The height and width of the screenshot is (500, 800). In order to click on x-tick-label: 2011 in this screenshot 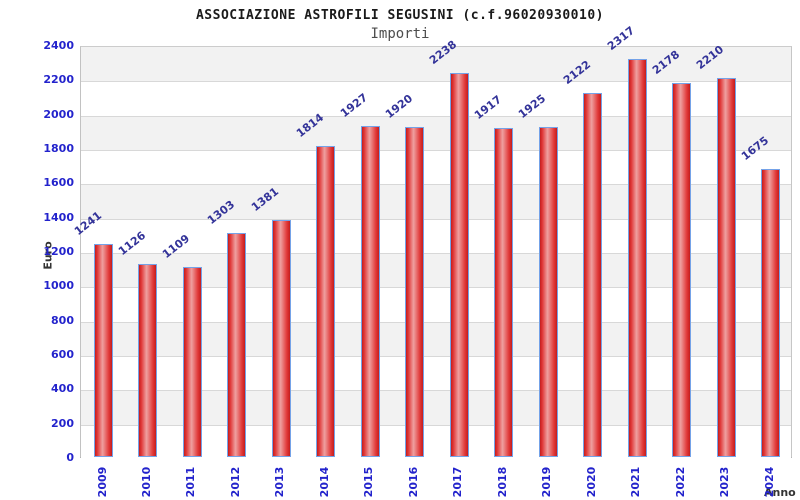, I will do `click(191, 482)`.